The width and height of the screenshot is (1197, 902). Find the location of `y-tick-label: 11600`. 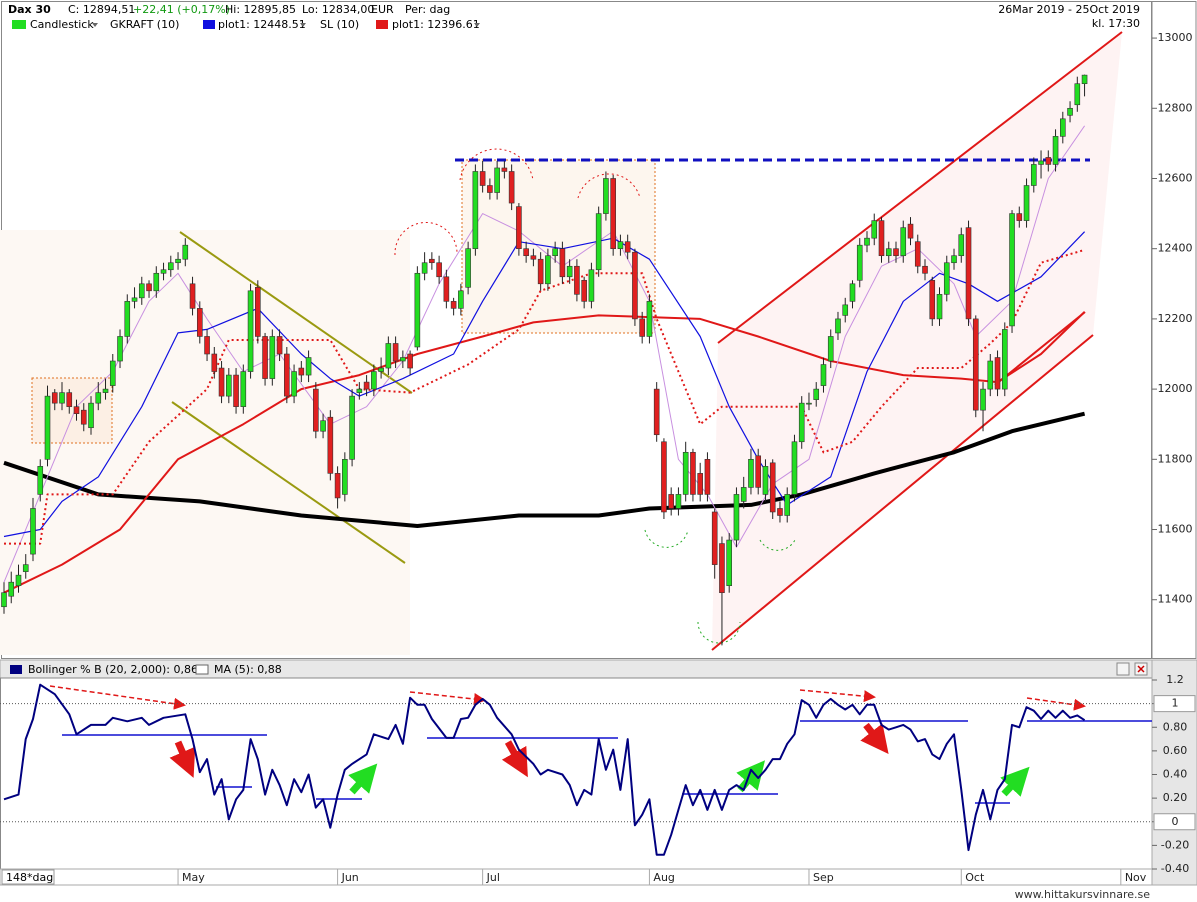

y-tick-label: 11600 is located at coordinates (1175, 529).